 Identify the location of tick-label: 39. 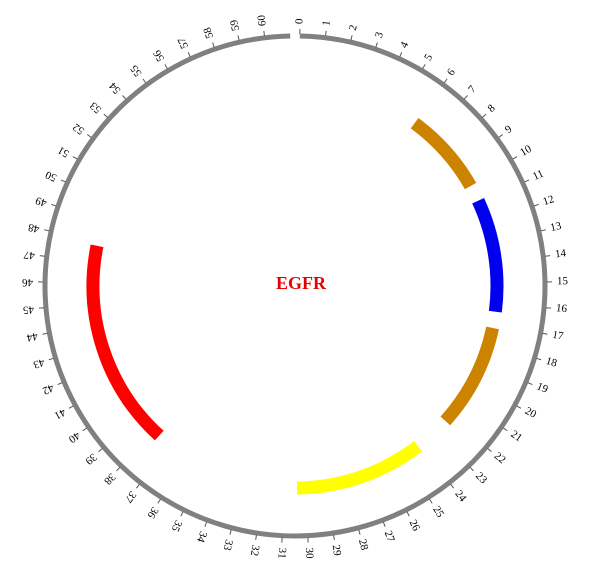
(90, 459).